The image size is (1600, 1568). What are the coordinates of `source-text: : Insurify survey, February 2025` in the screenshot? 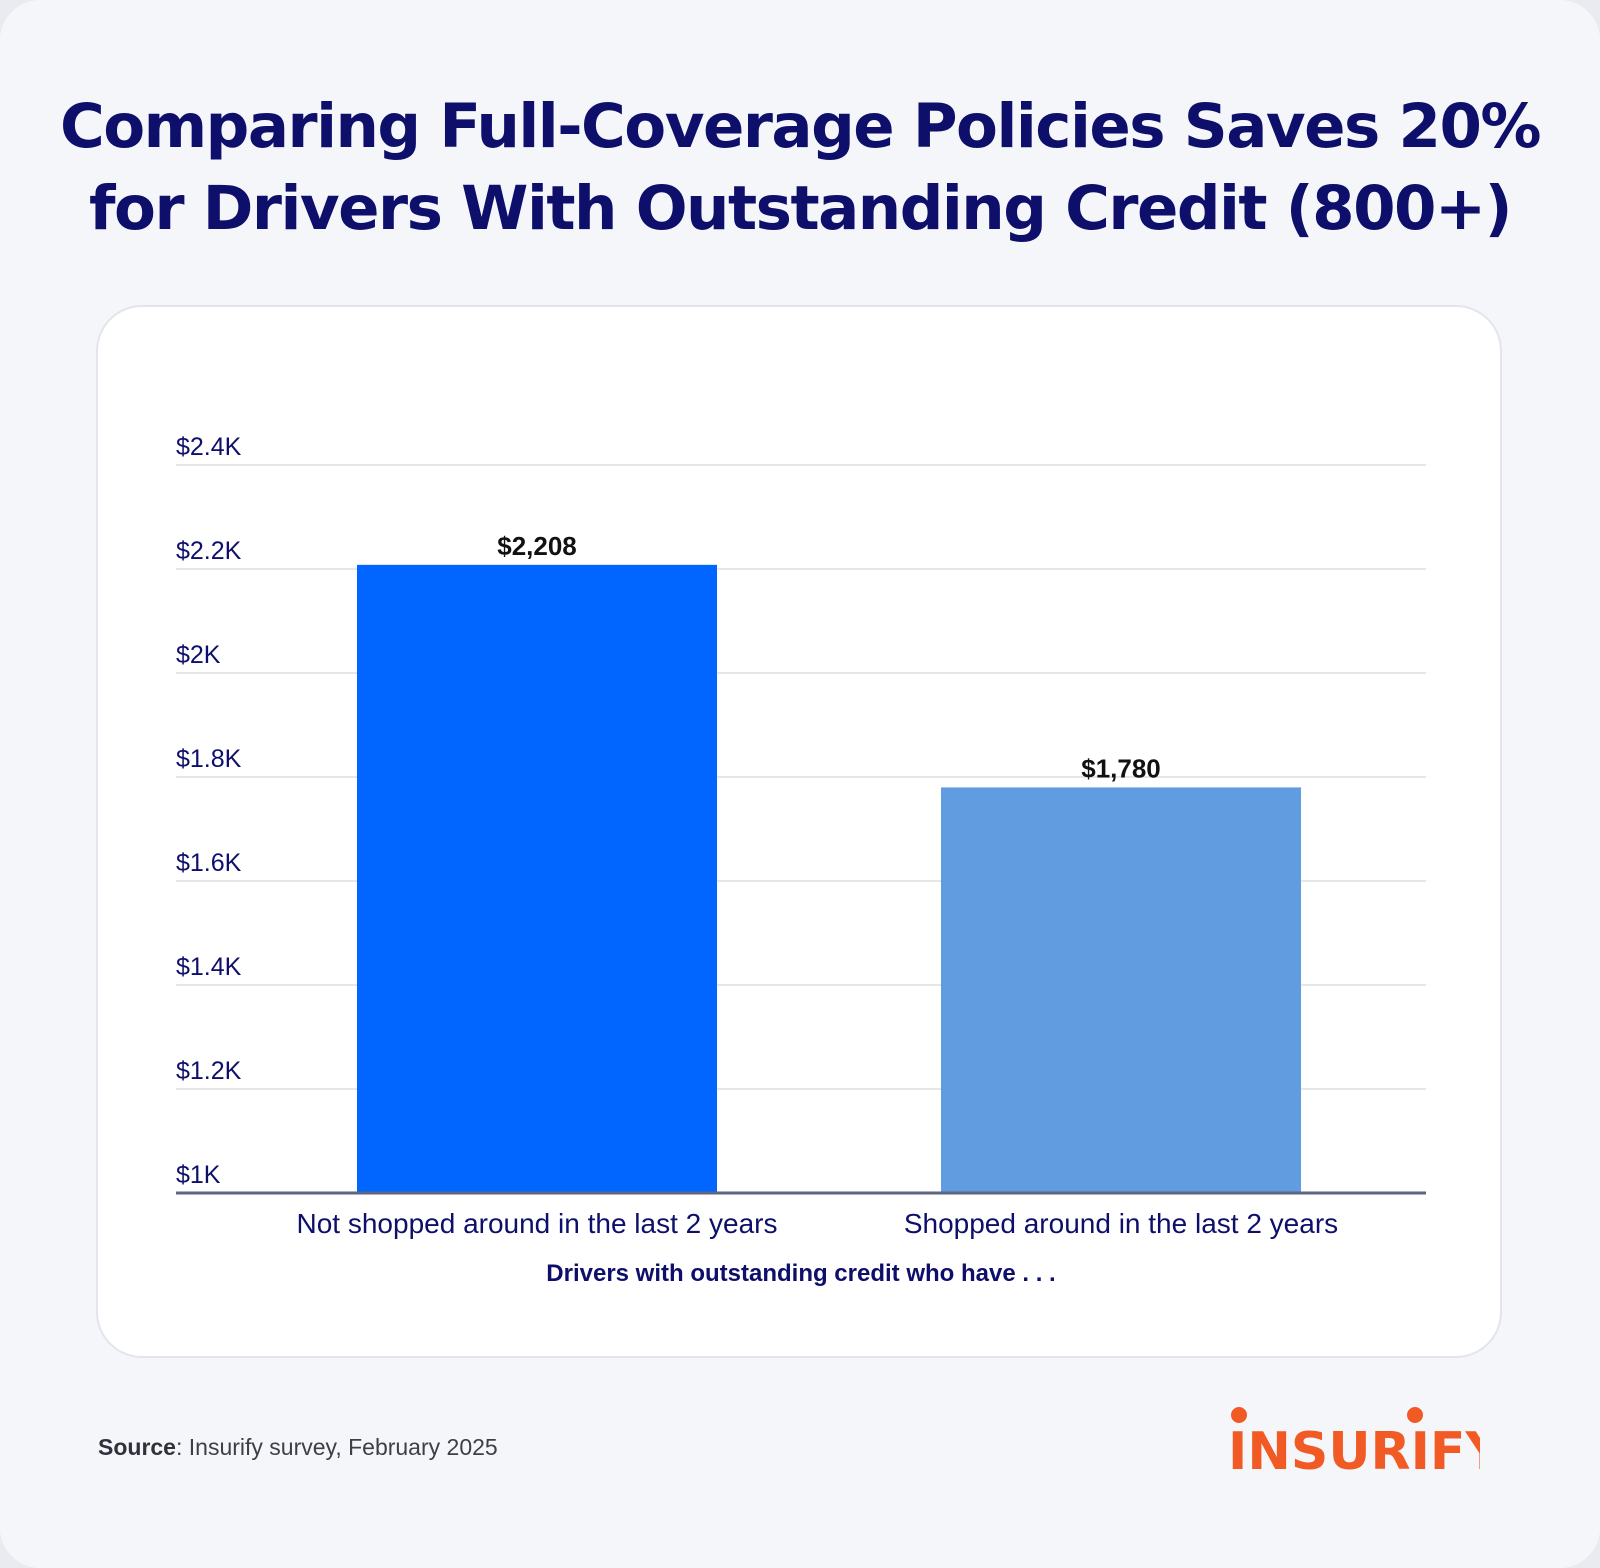 It's located at (336, 1447).